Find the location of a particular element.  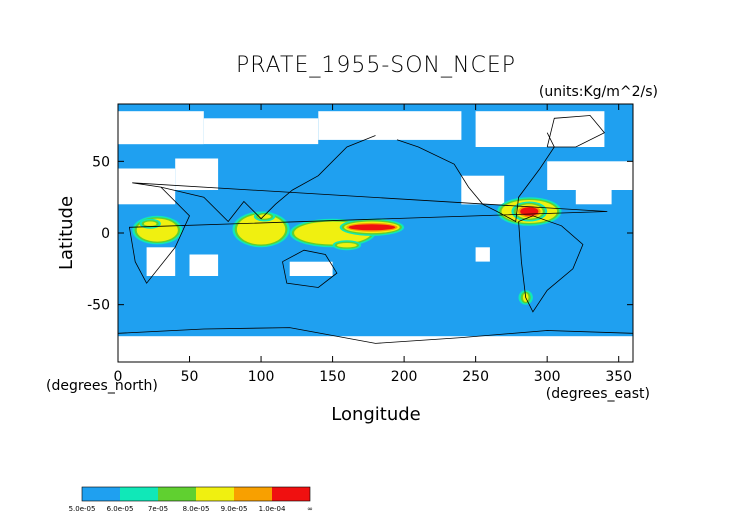

x-tick-label: 150 is located at coordinates (332, 377).